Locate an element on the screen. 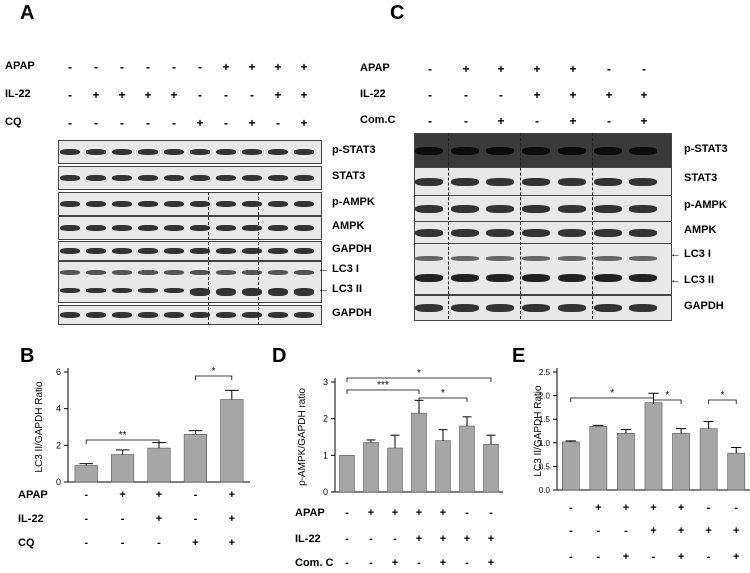 This screenshot has height=573, width=750. panel-c-cond-label: Com.C is located at coordinates (378, 120).